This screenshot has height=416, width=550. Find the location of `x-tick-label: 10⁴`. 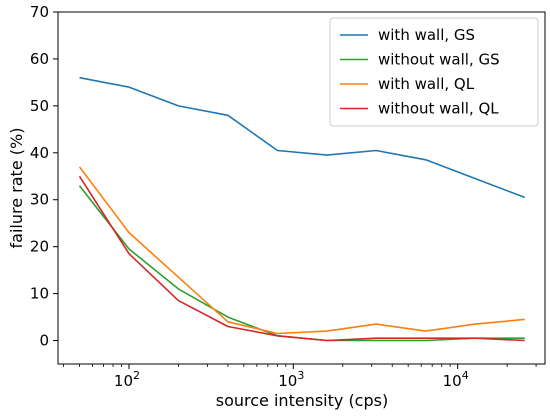

x-tick-label: 10⁴ is located at coordinates (456, 379).